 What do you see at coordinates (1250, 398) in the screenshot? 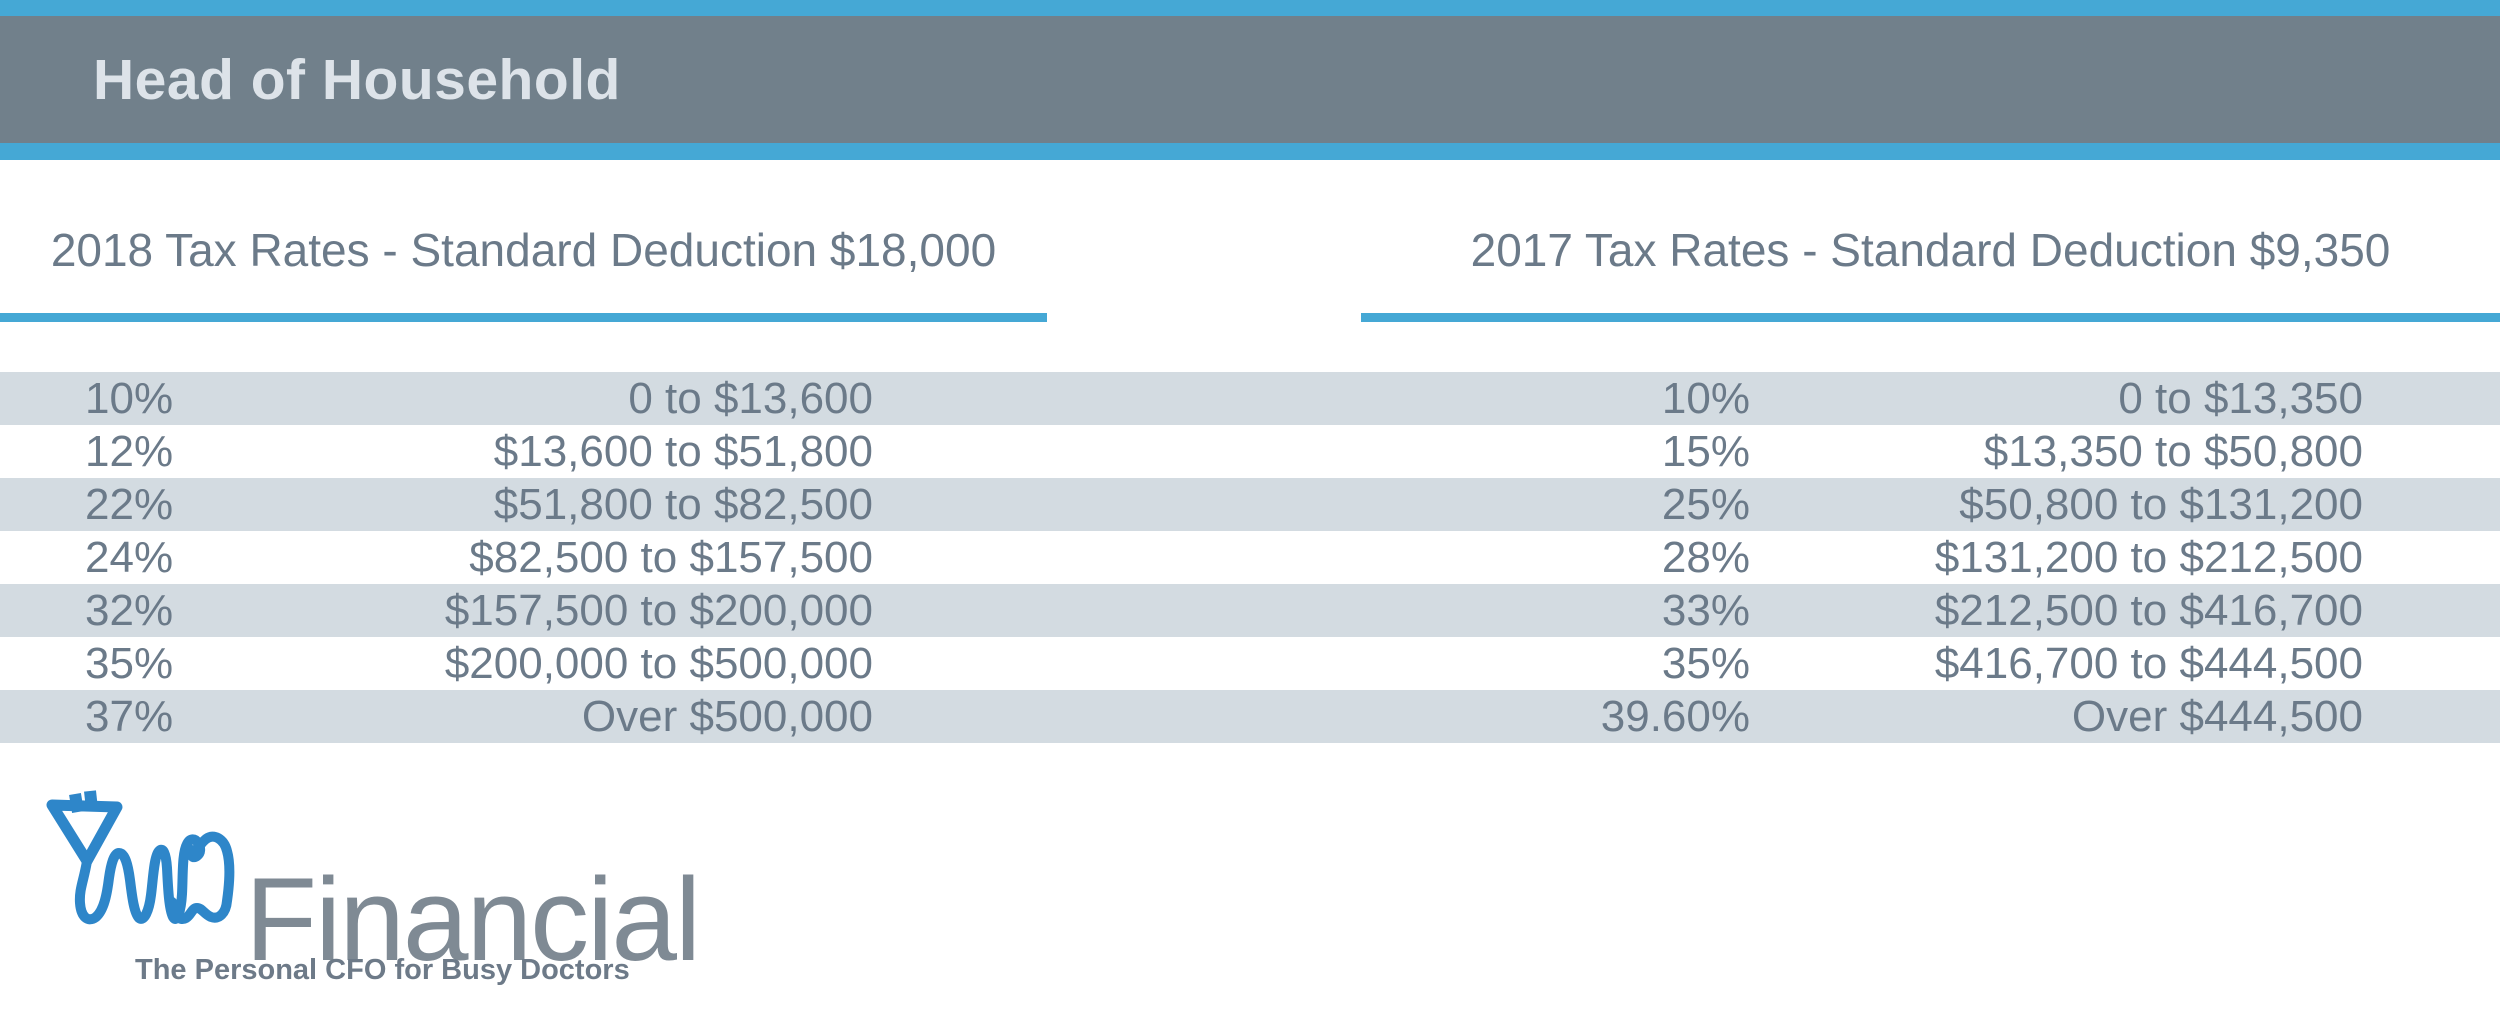
I see `rate-row: 10% 0 to $13,600 10% 0 to $13,350` at bounding box center [1250, 398].